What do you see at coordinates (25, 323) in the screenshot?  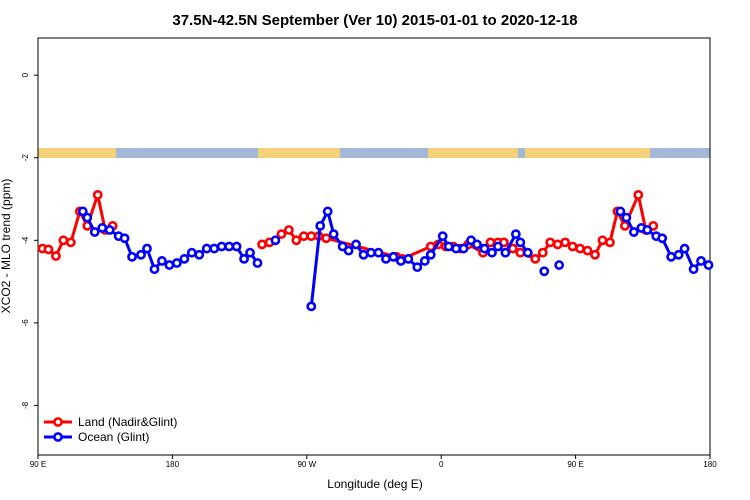 I see `y-tick-label: -6` at bounding box center [25, 323].